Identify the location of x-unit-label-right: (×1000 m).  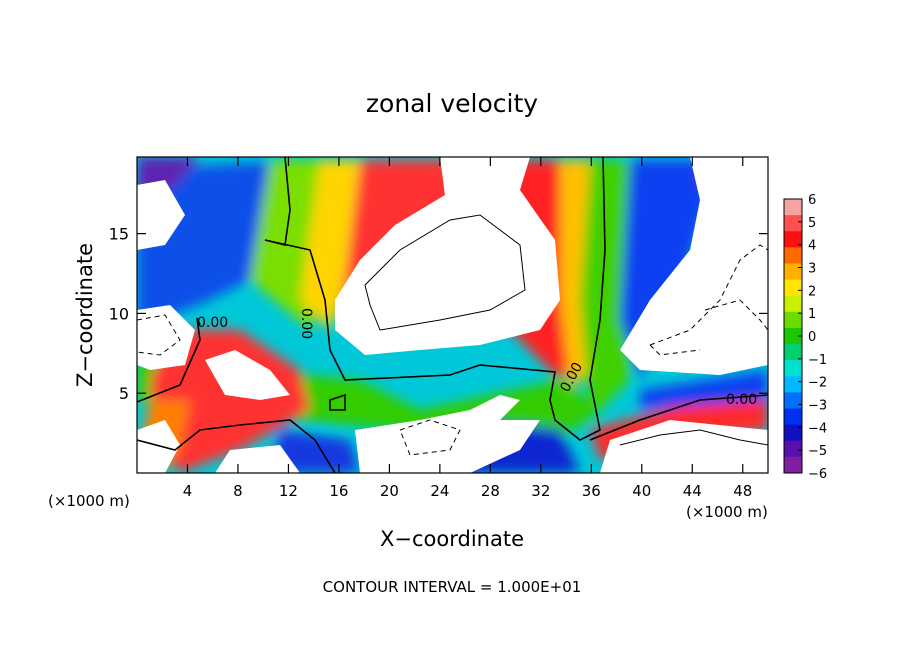
(727, 512).